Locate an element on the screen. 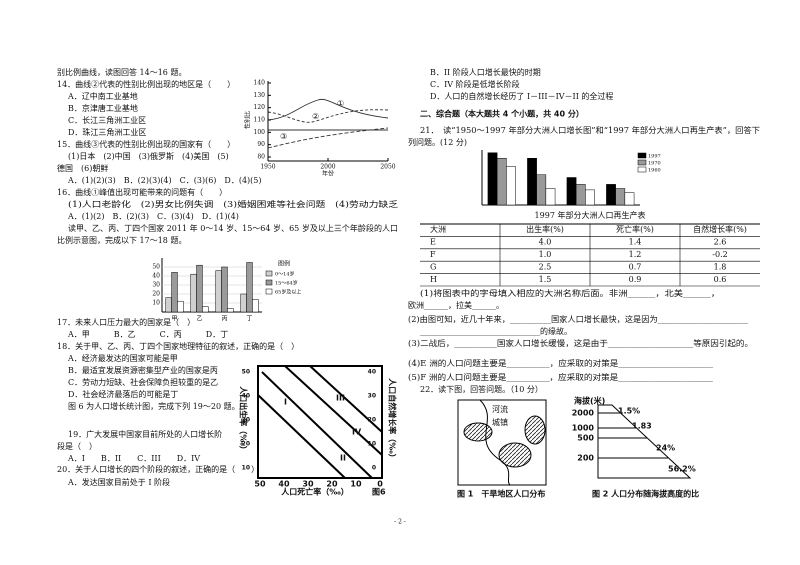  y-tick-label: 100 is located at coordinates (260, 132).